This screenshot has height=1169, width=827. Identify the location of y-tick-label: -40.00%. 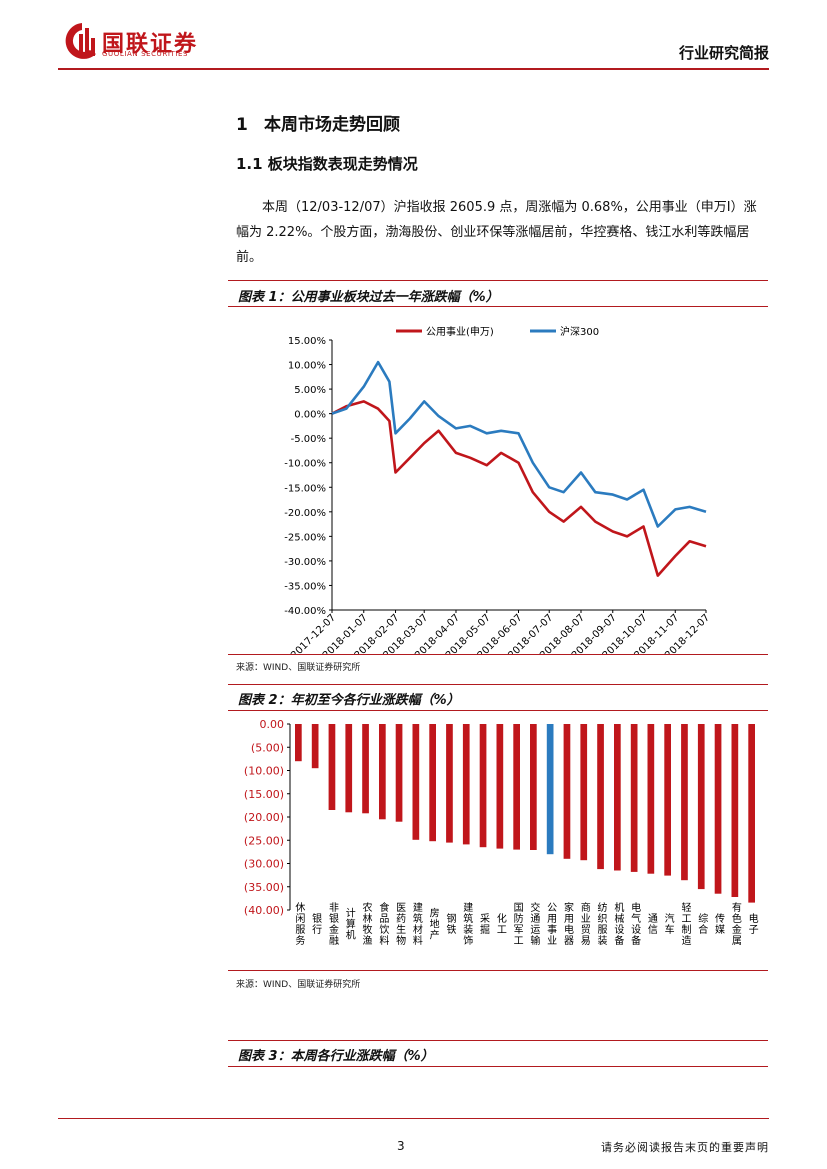
(305, 611).